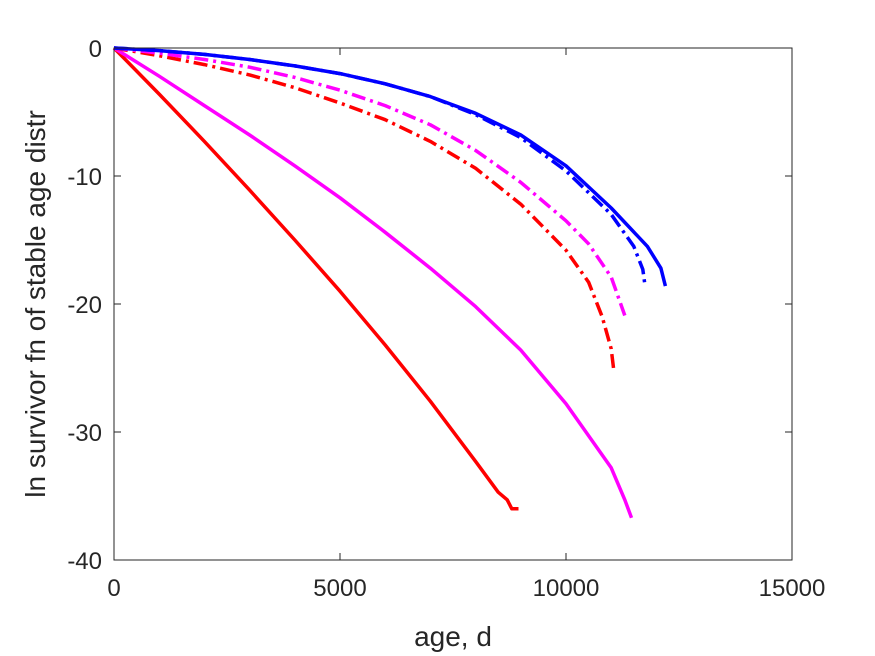  What do you see at coordinates (339, 588) in the screenshot?
I see `x-tick-label: 5000` at bounding box center [339, 588].